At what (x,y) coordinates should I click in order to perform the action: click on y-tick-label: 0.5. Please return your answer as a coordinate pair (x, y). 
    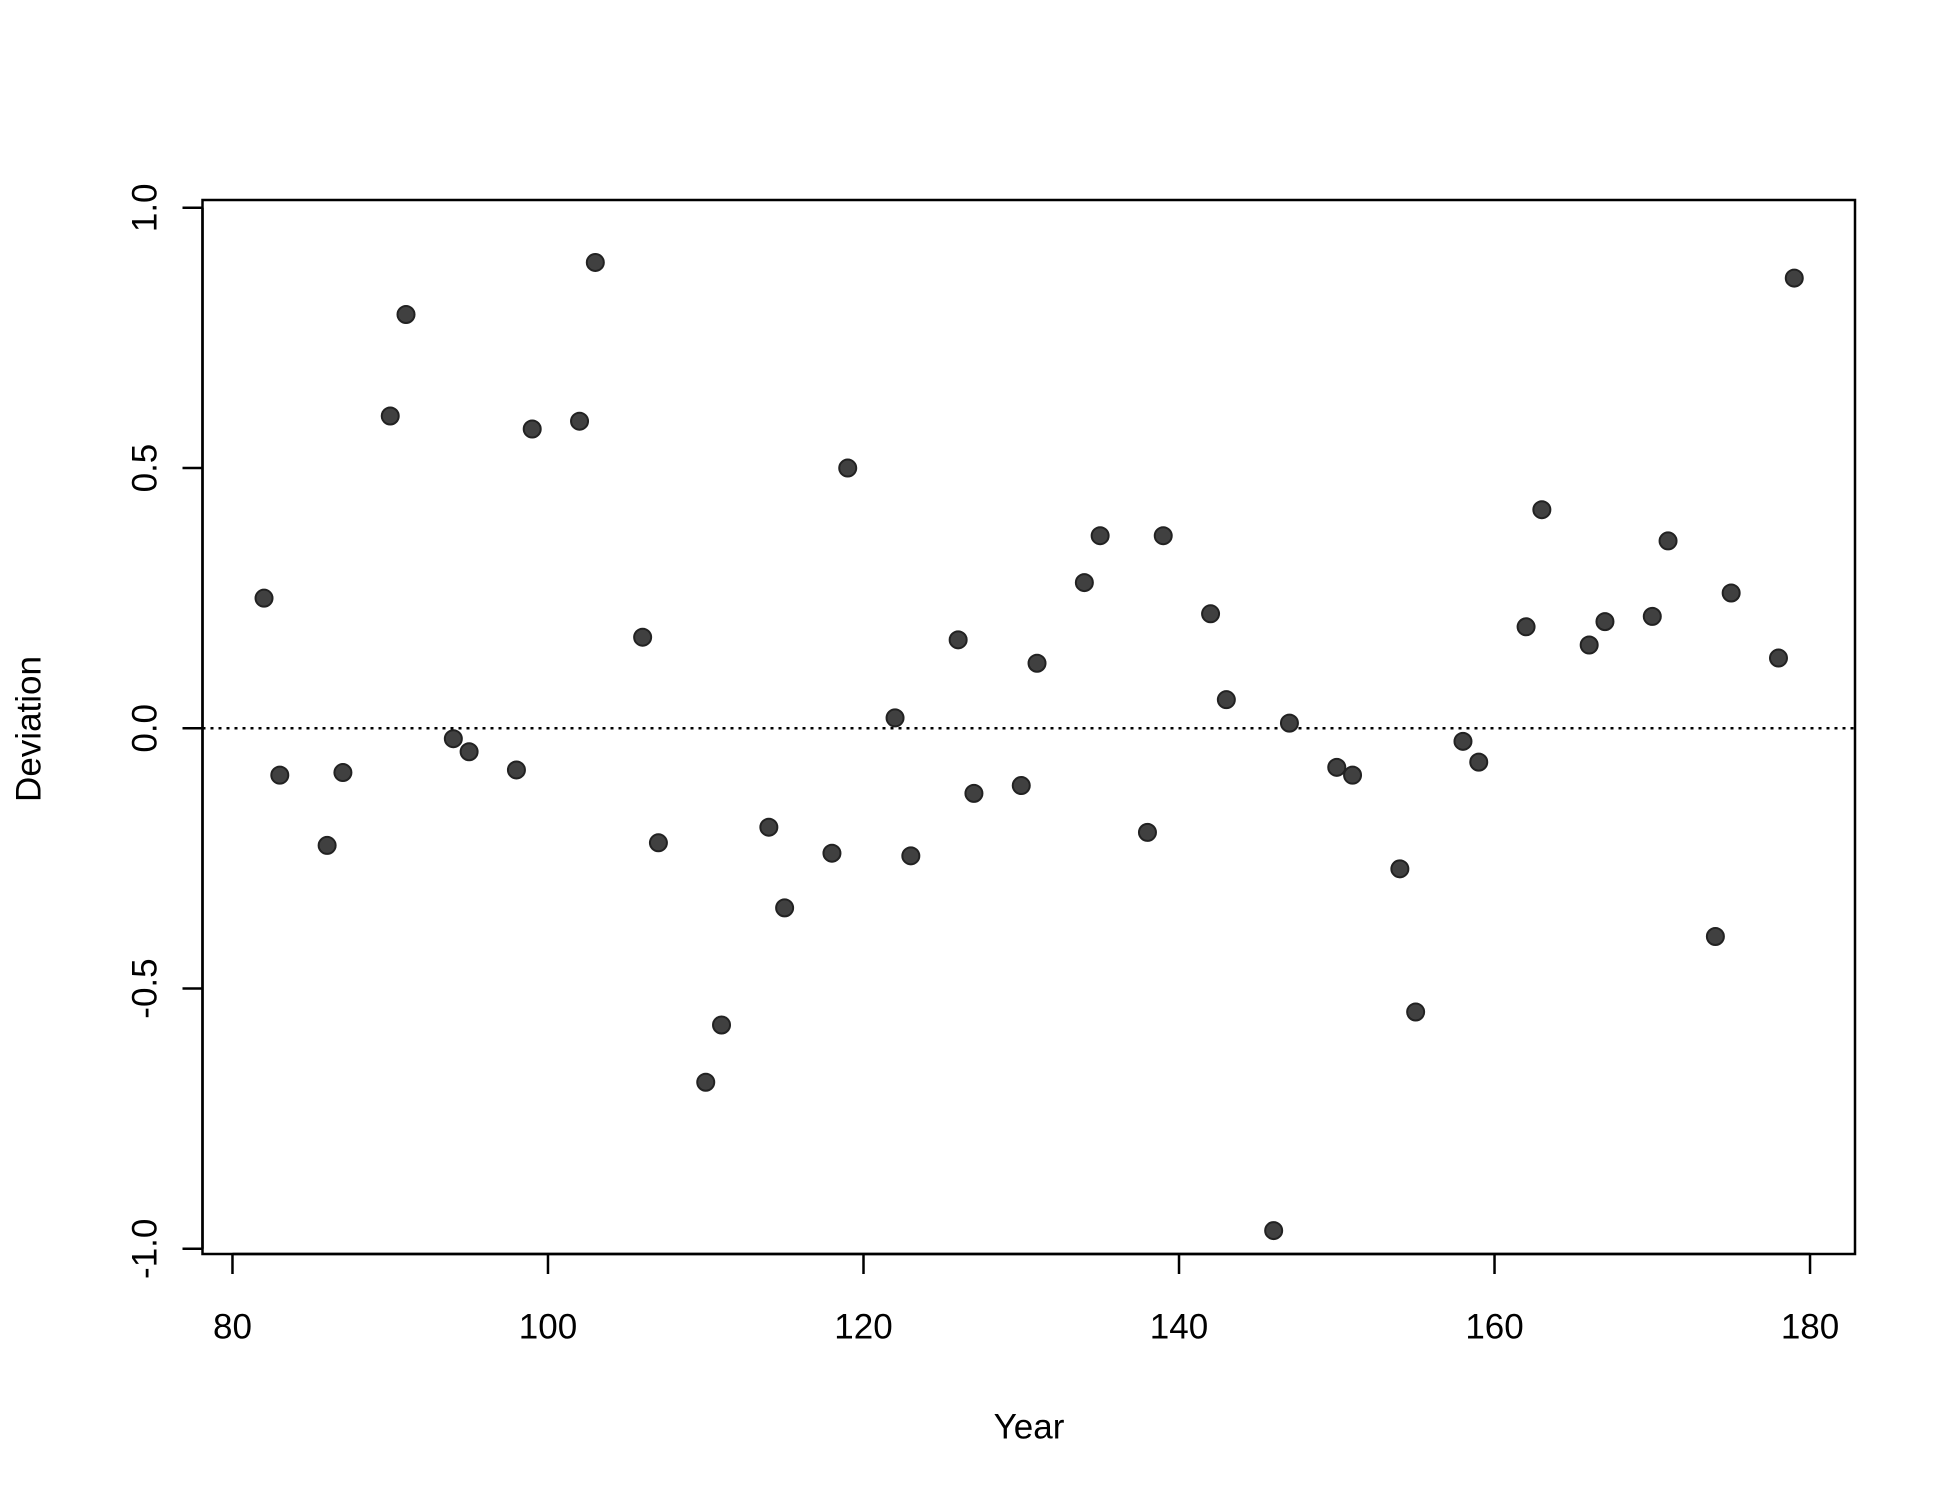
    Looking at the image, I should click on (145, 468).